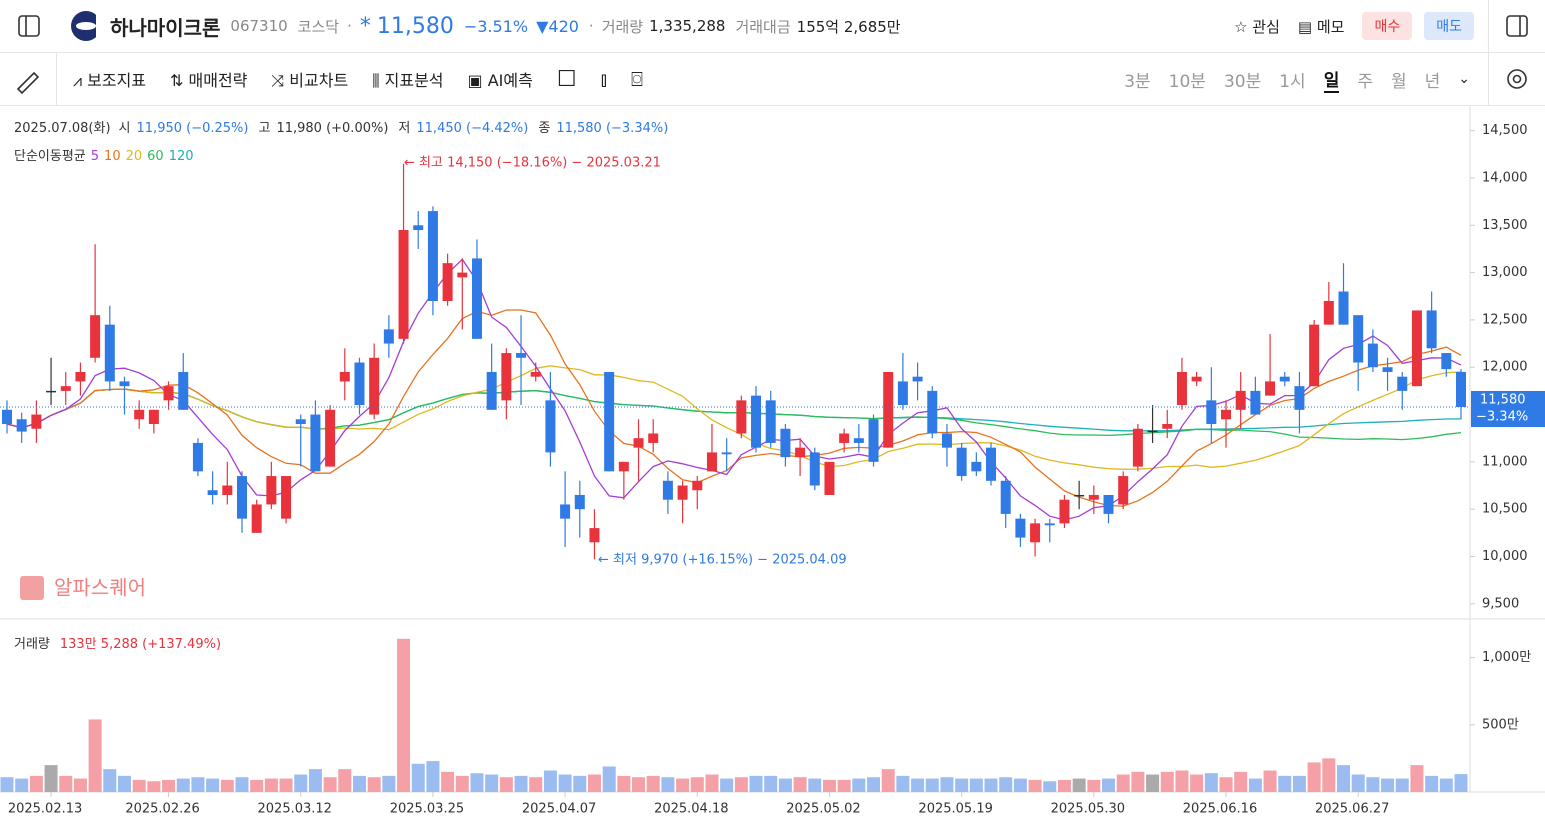  Describe the element at coordinates (28, 26) in the screenshot. I see `sidebar-icon` at that location.